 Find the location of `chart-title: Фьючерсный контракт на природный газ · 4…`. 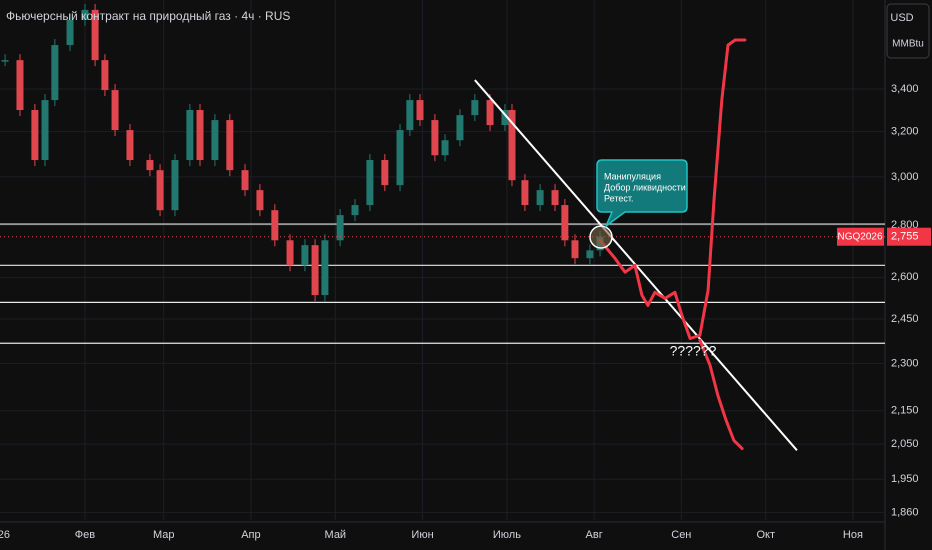

chart-title: Фьючерсный контракт на природный газ · 4… is located at coordinates (148, 16).